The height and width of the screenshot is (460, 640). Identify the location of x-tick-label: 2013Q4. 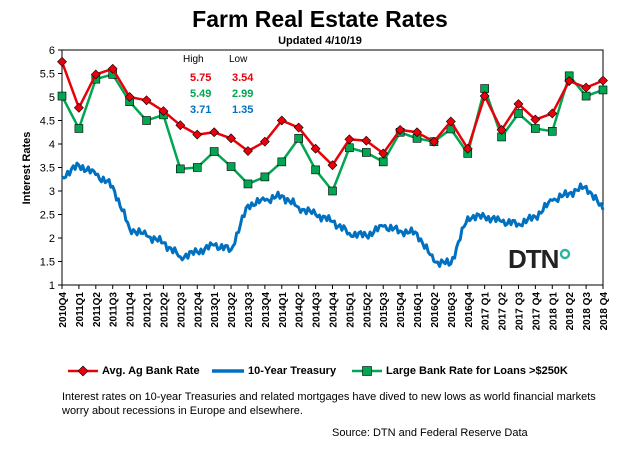
(266, 310).